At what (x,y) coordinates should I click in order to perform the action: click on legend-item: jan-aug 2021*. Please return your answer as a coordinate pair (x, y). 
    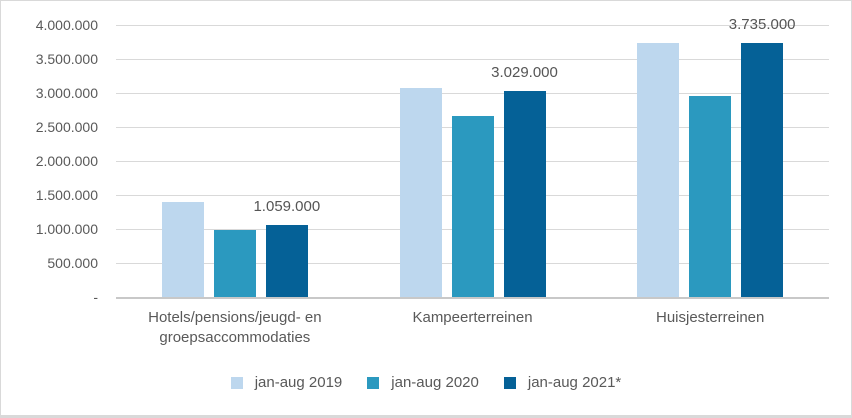
    Looking at the image, I should click on (562, 382).